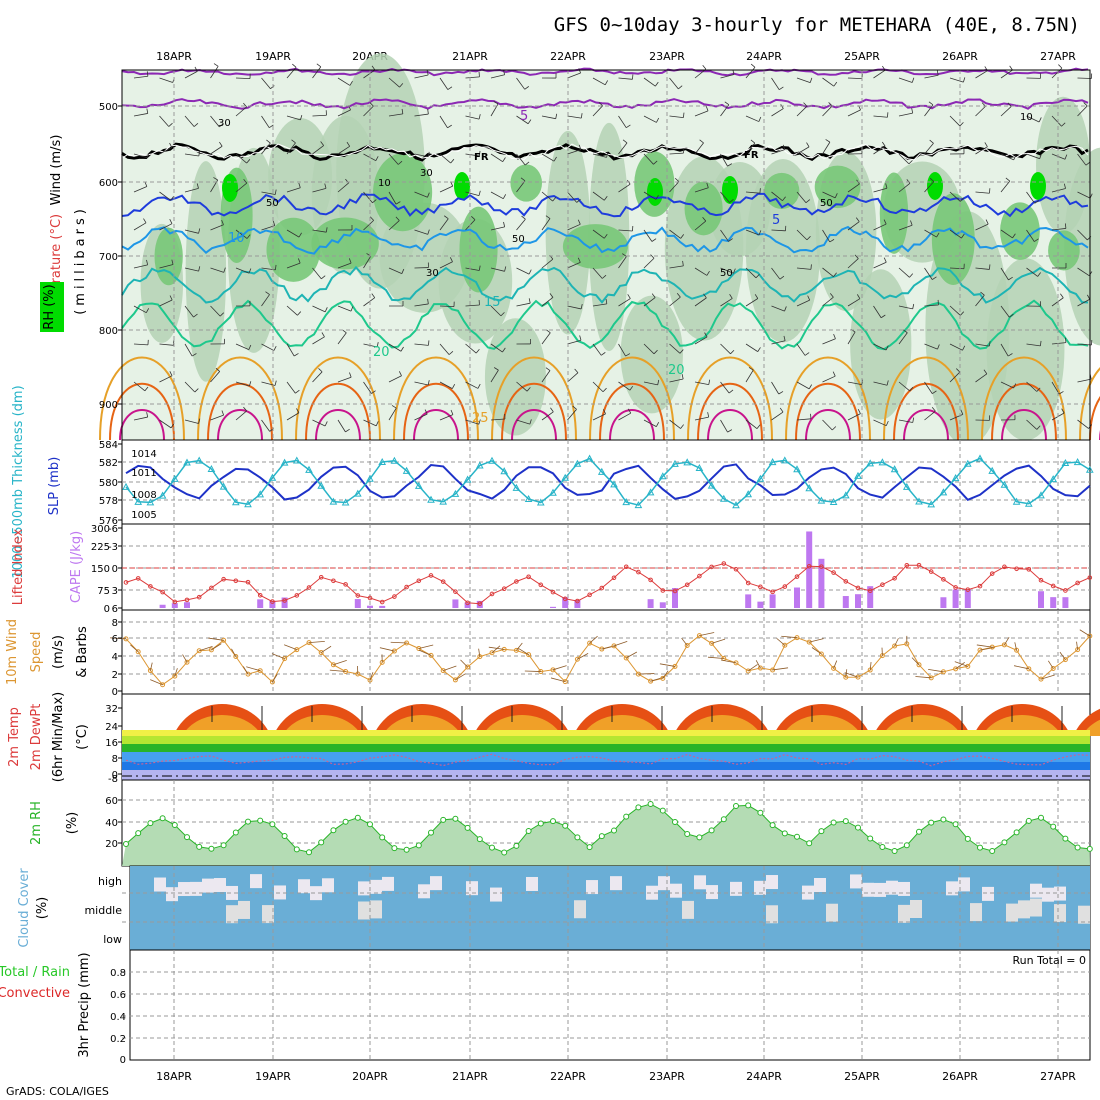  I want to click on temp-series, so click(606, 765).